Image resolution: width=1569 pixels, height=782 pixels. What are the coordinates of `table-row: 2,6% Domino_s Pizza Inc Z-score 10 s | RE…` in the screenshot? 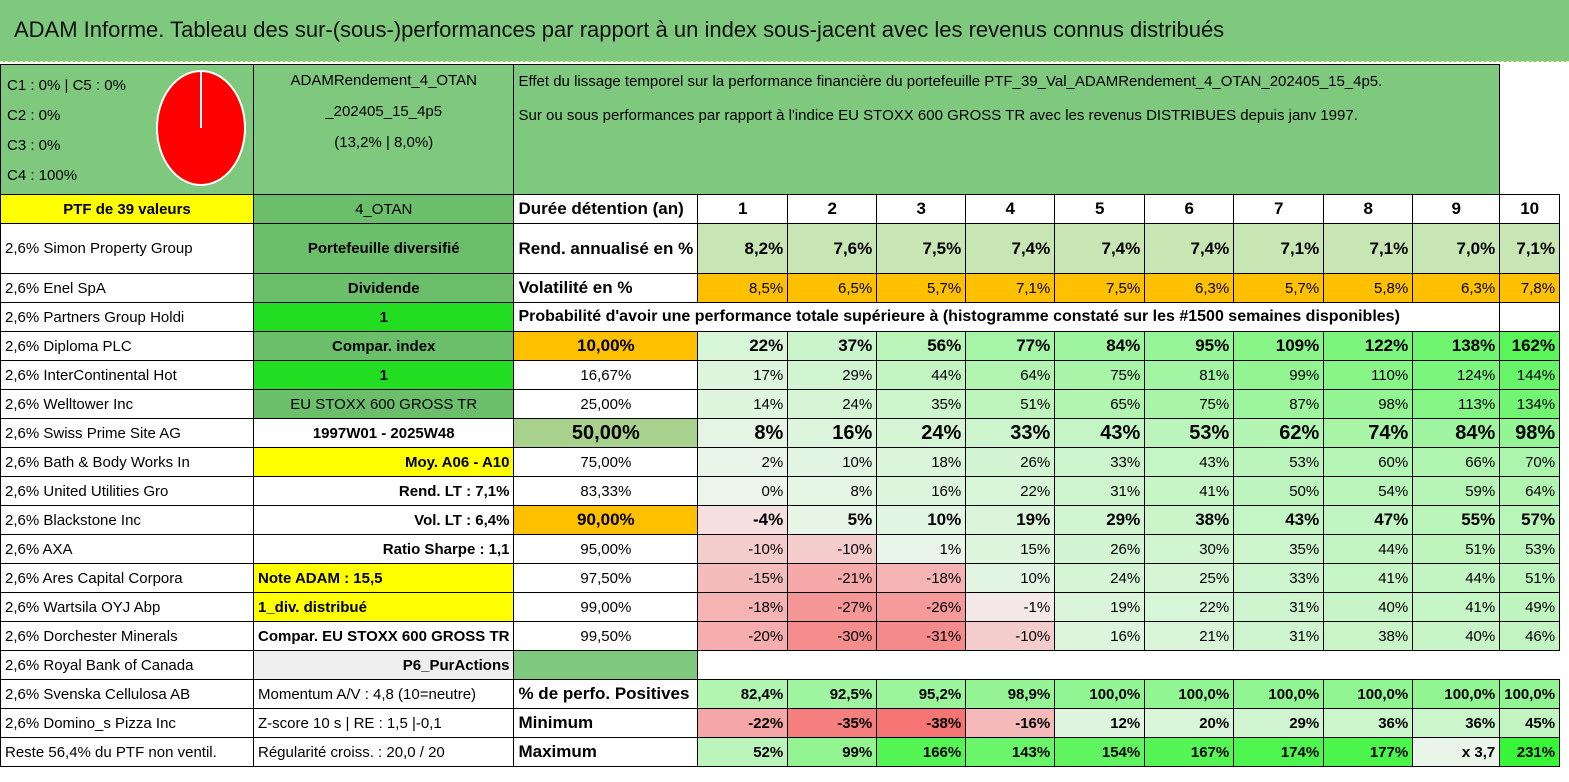 It's located at (780, 723).